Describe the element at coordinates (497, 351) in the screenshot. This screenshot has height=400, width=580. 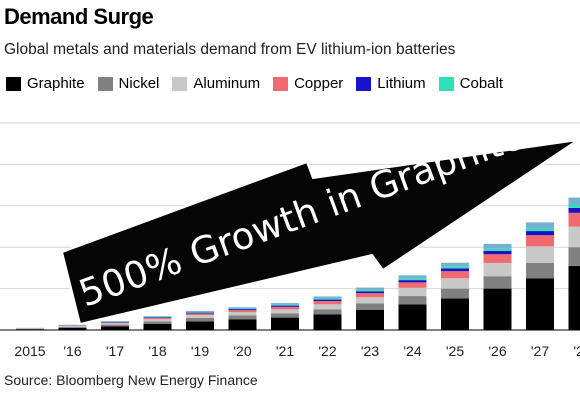
I see `x-tick-label: '26` at that location.